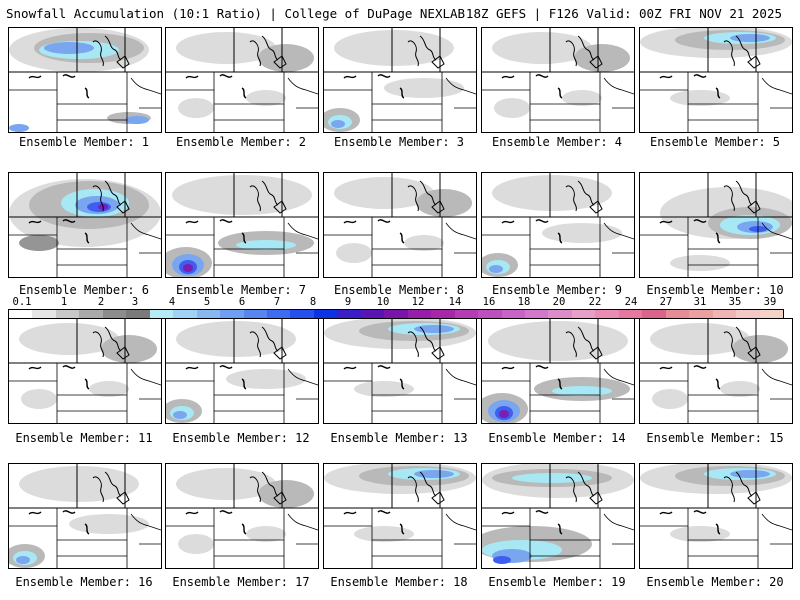 The image size is (800, 600). I want to click on colorbar-tick-label: 8, so click(313, 302).